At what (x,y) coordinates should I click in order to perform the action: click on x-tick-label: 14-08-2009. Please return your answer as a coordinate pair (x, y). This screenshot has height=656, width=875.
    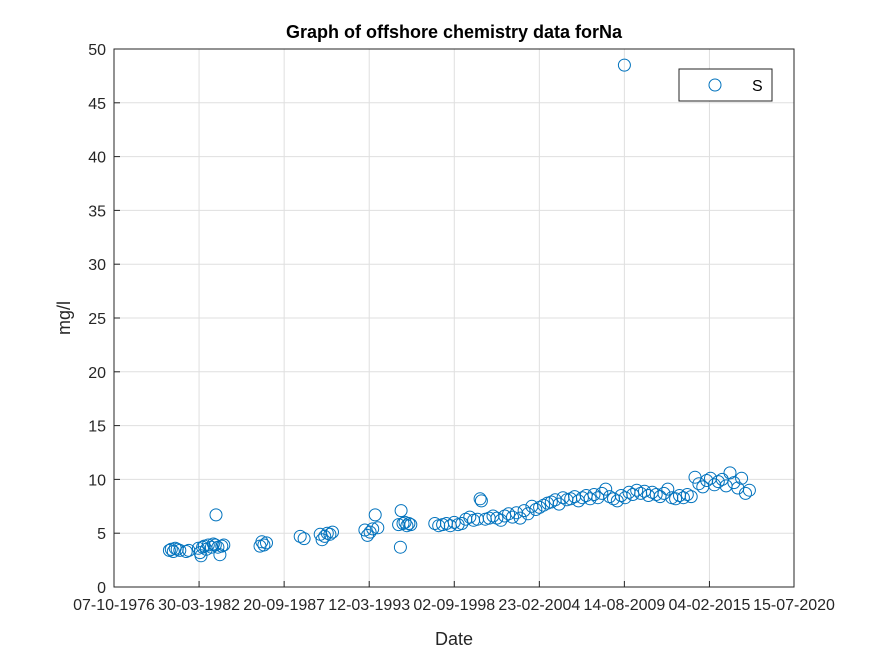
    Looking at the image, I should click on (624, 605).